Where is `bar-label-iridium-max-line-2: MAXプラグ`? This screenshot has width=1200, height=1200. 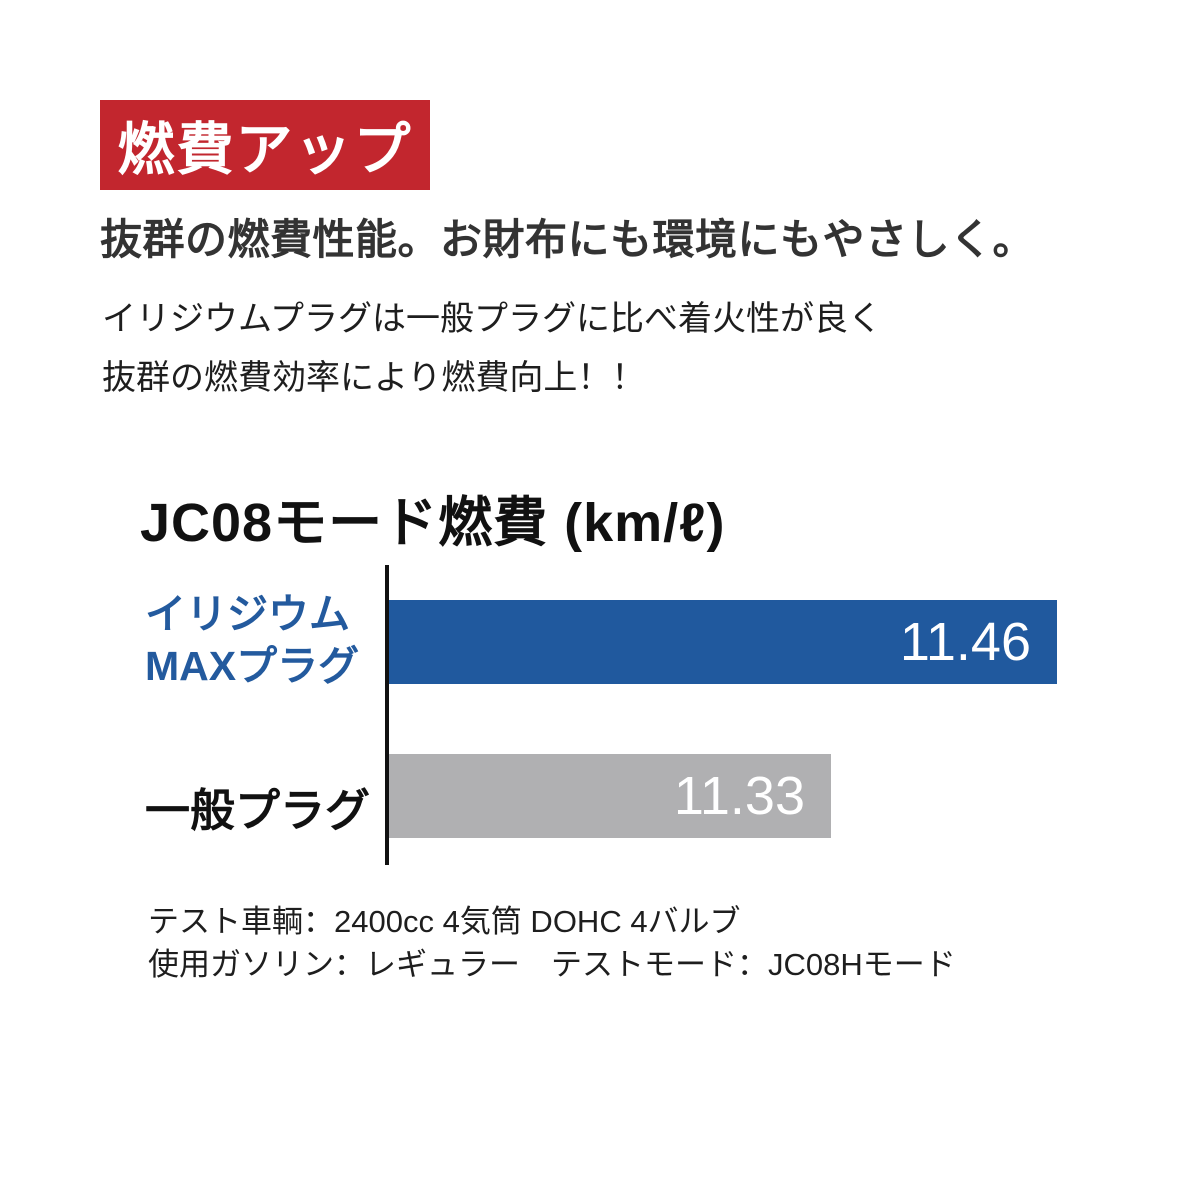 bar-label-iridium-max-line-2: MAXプラグ is located at coordinates (252, 666).